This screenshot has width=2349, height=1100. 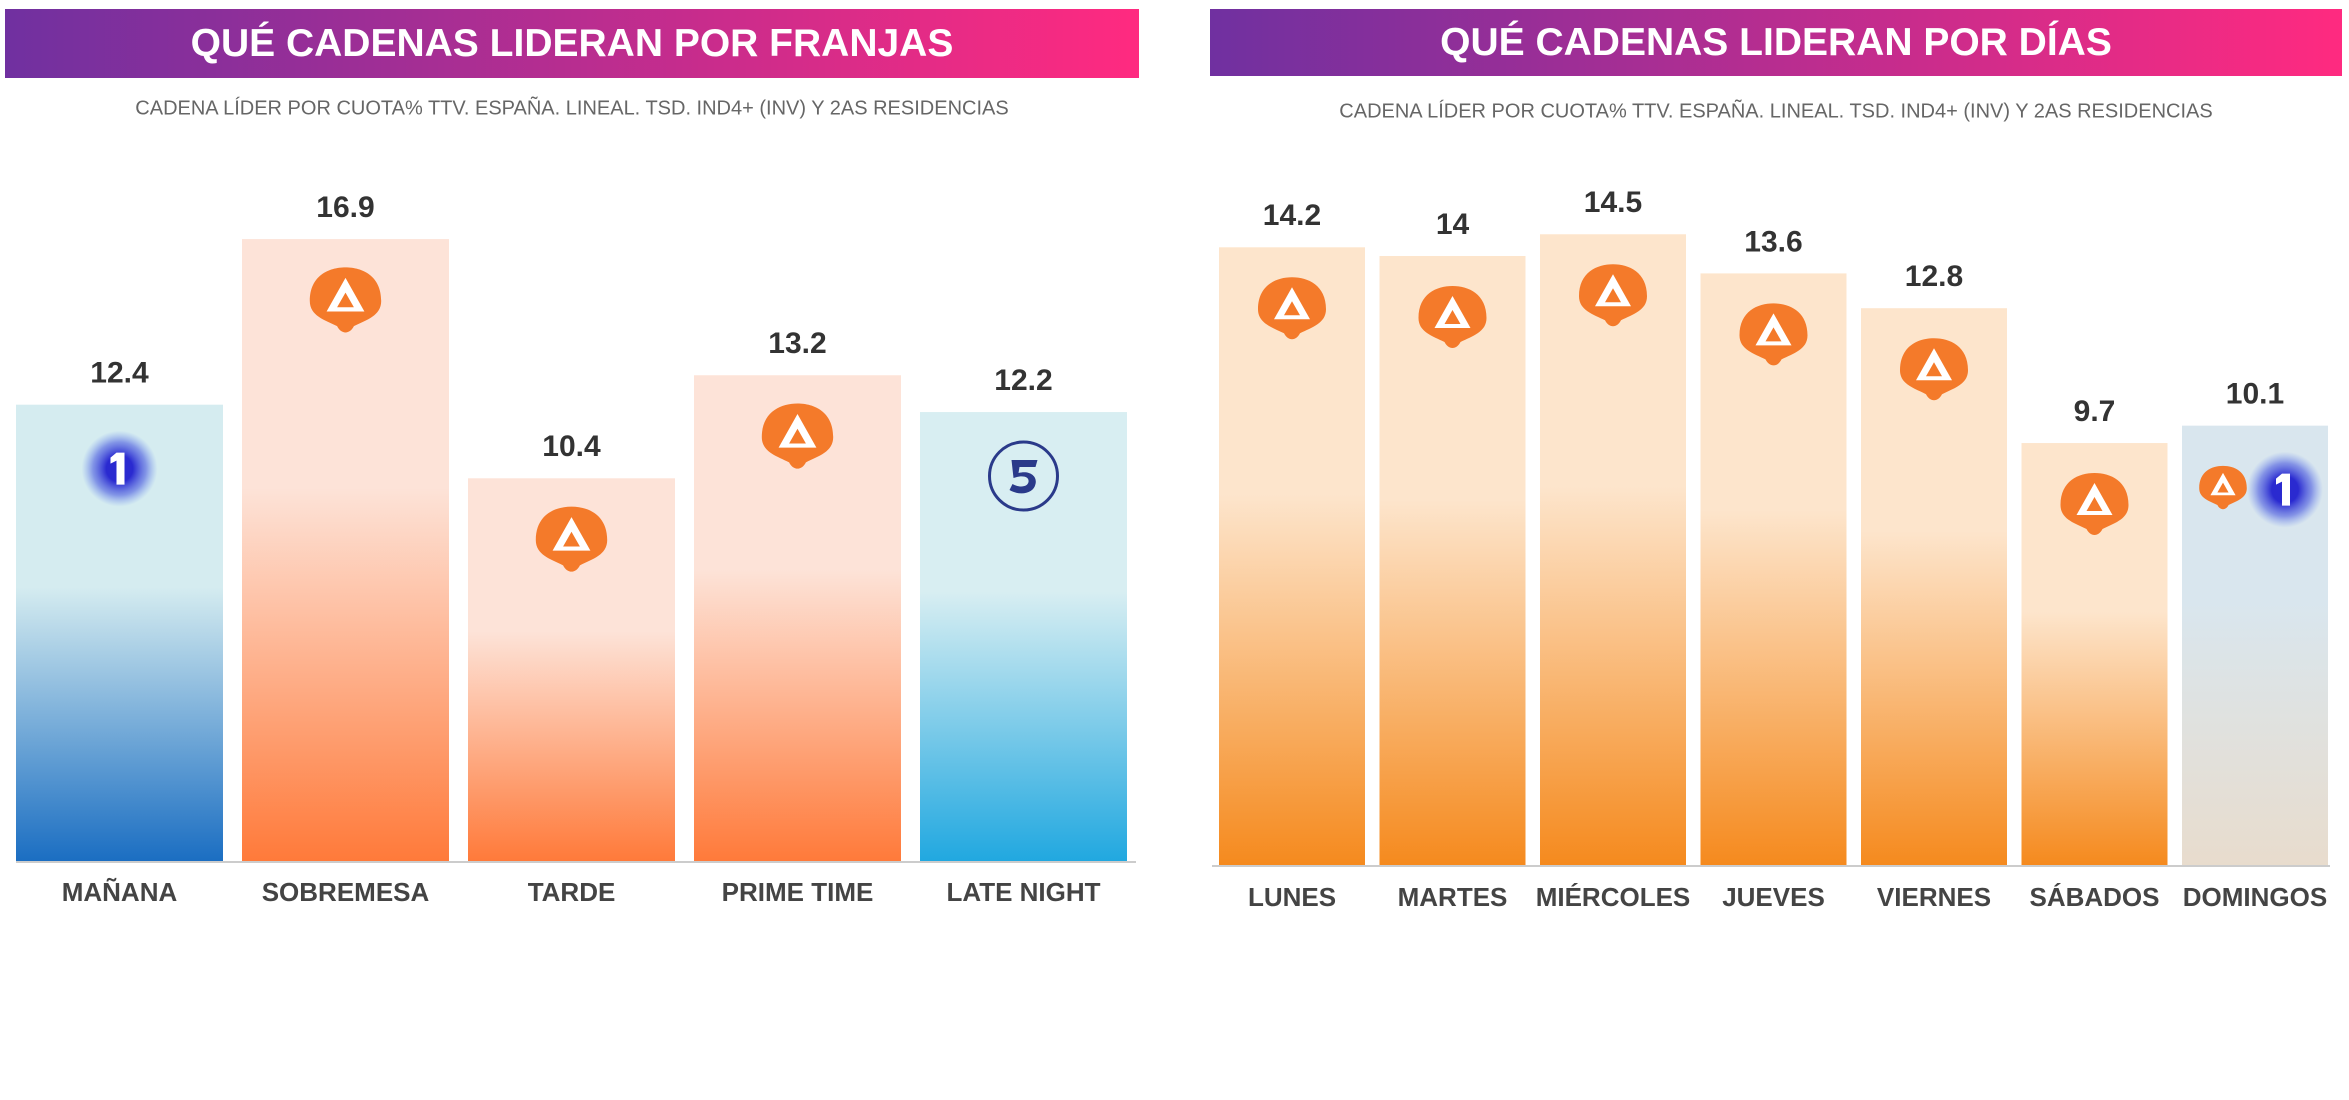 I want to click on value-label: 10.1, so click(x=2255, y=394).